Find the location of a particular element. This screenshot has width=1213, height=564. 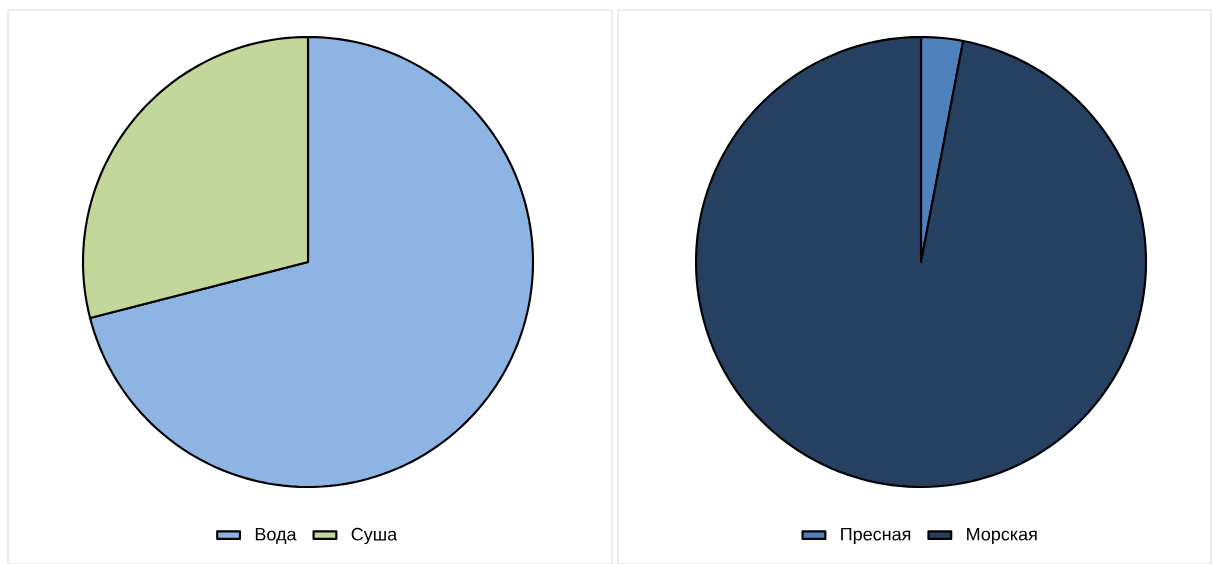

legend-label: Вода is located at coordinates (276, 535).